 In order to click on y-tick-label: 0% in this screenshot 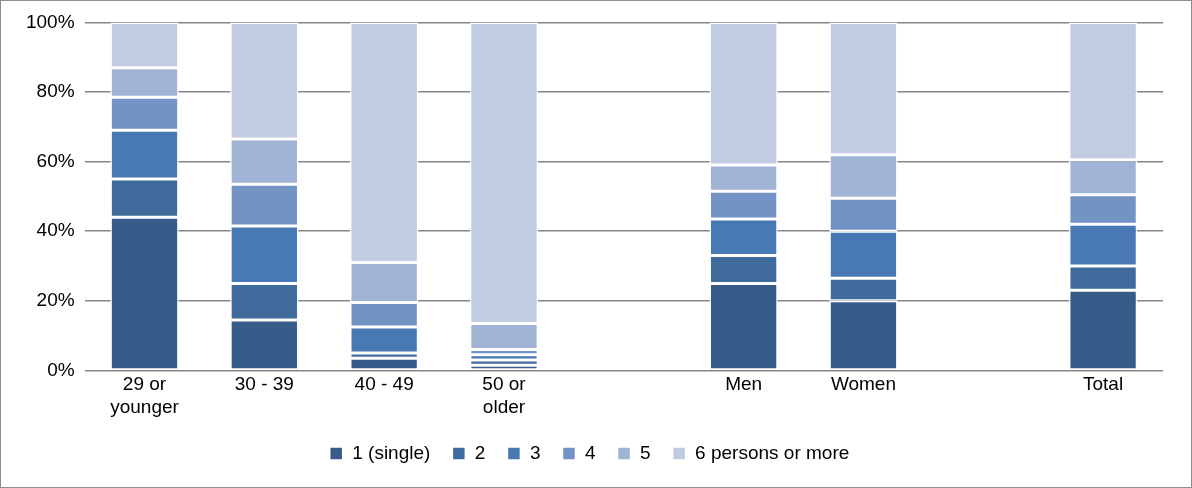, I will do `click(61, 369)`.